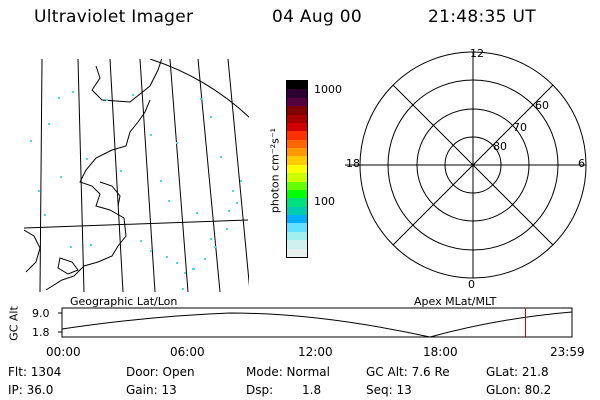 The image size is (600, 400). I want to click on apex-label: Apex MLat/MLT, so click(455, 301).